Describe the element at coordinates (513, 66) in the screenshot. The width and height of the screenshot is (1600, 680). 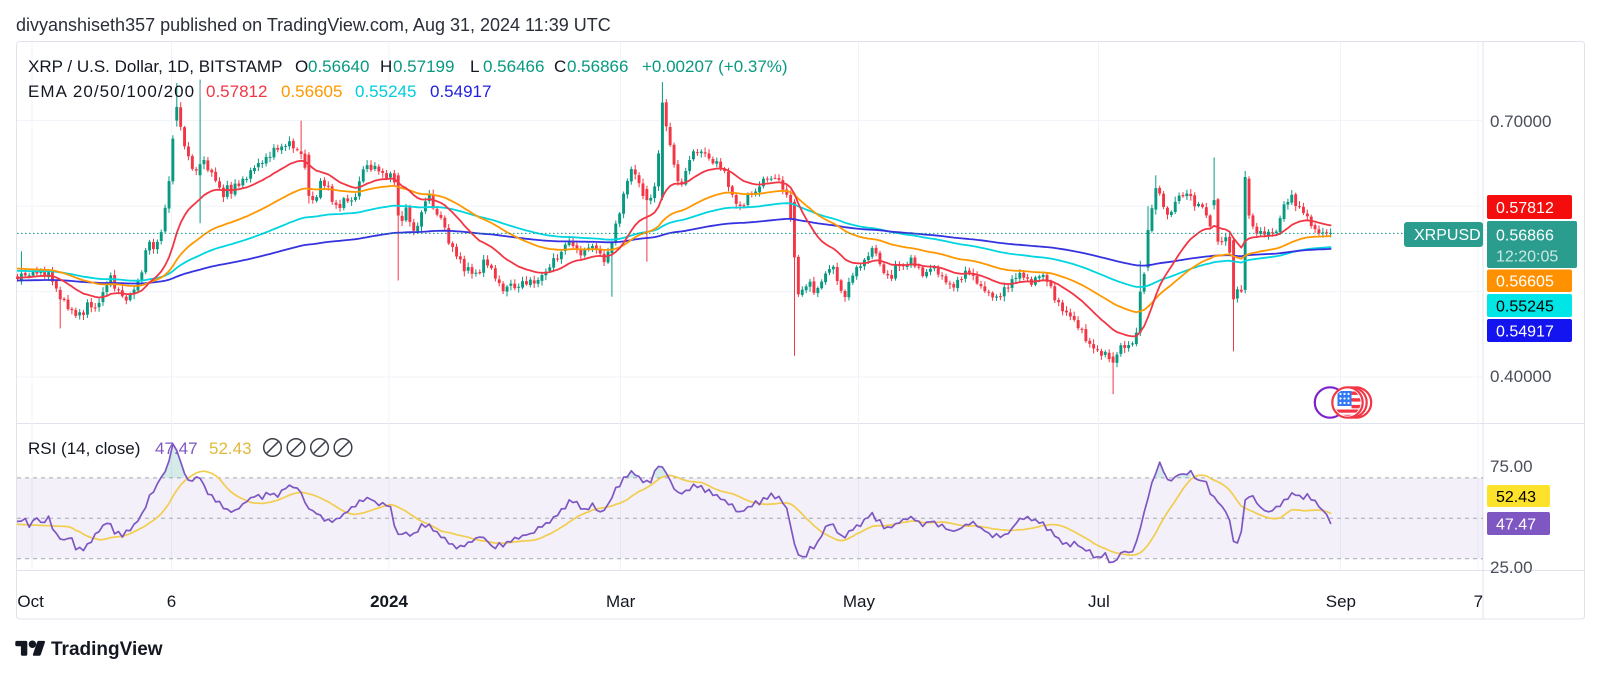
I see `svg-text: 0.56466` at that location.